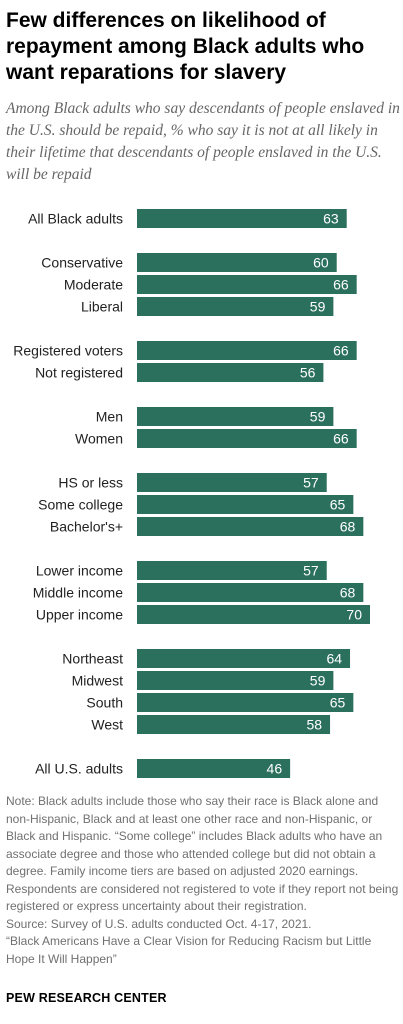 The image size is (403, 1024). Describe the element at coordinates (79, 615) in the screenshot. I see `category-label: Upper income` at that location.